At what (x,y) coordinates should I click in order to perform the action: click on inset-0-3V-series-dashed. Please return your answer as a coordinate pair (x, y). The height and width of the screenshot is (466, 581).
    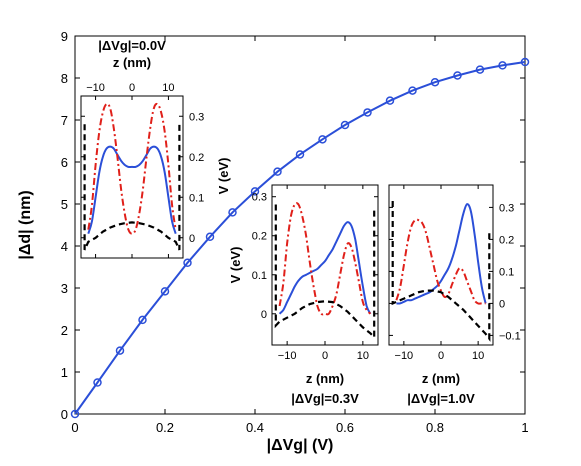
    Looking at the image, I should click on (325, 272).